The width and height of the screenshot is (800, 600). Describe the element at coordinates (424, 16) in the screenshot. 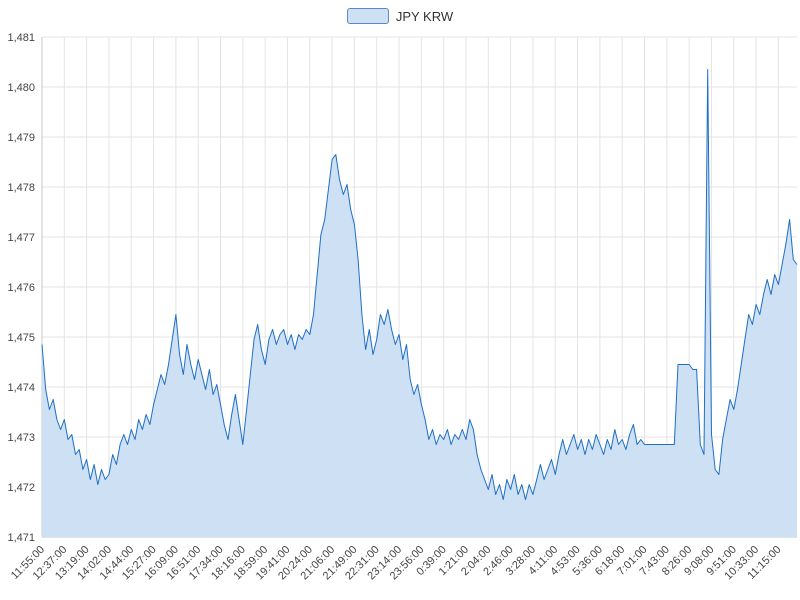

I see `legend-label: JPY KRW` at that location.